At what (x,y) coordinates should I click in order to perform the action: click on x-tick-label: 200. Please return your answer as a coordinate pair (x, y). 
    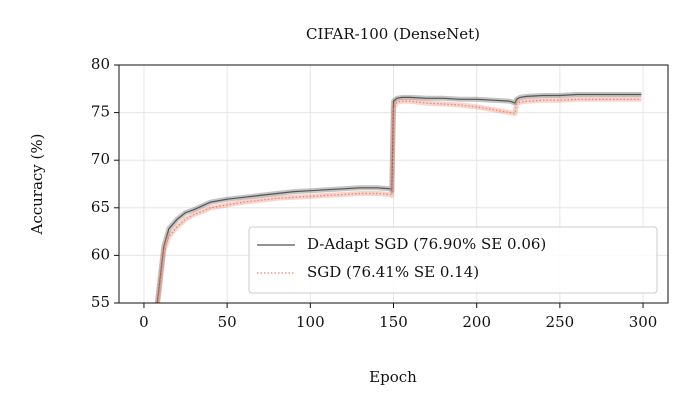
    Looking at the image, I should click on (476, 322).